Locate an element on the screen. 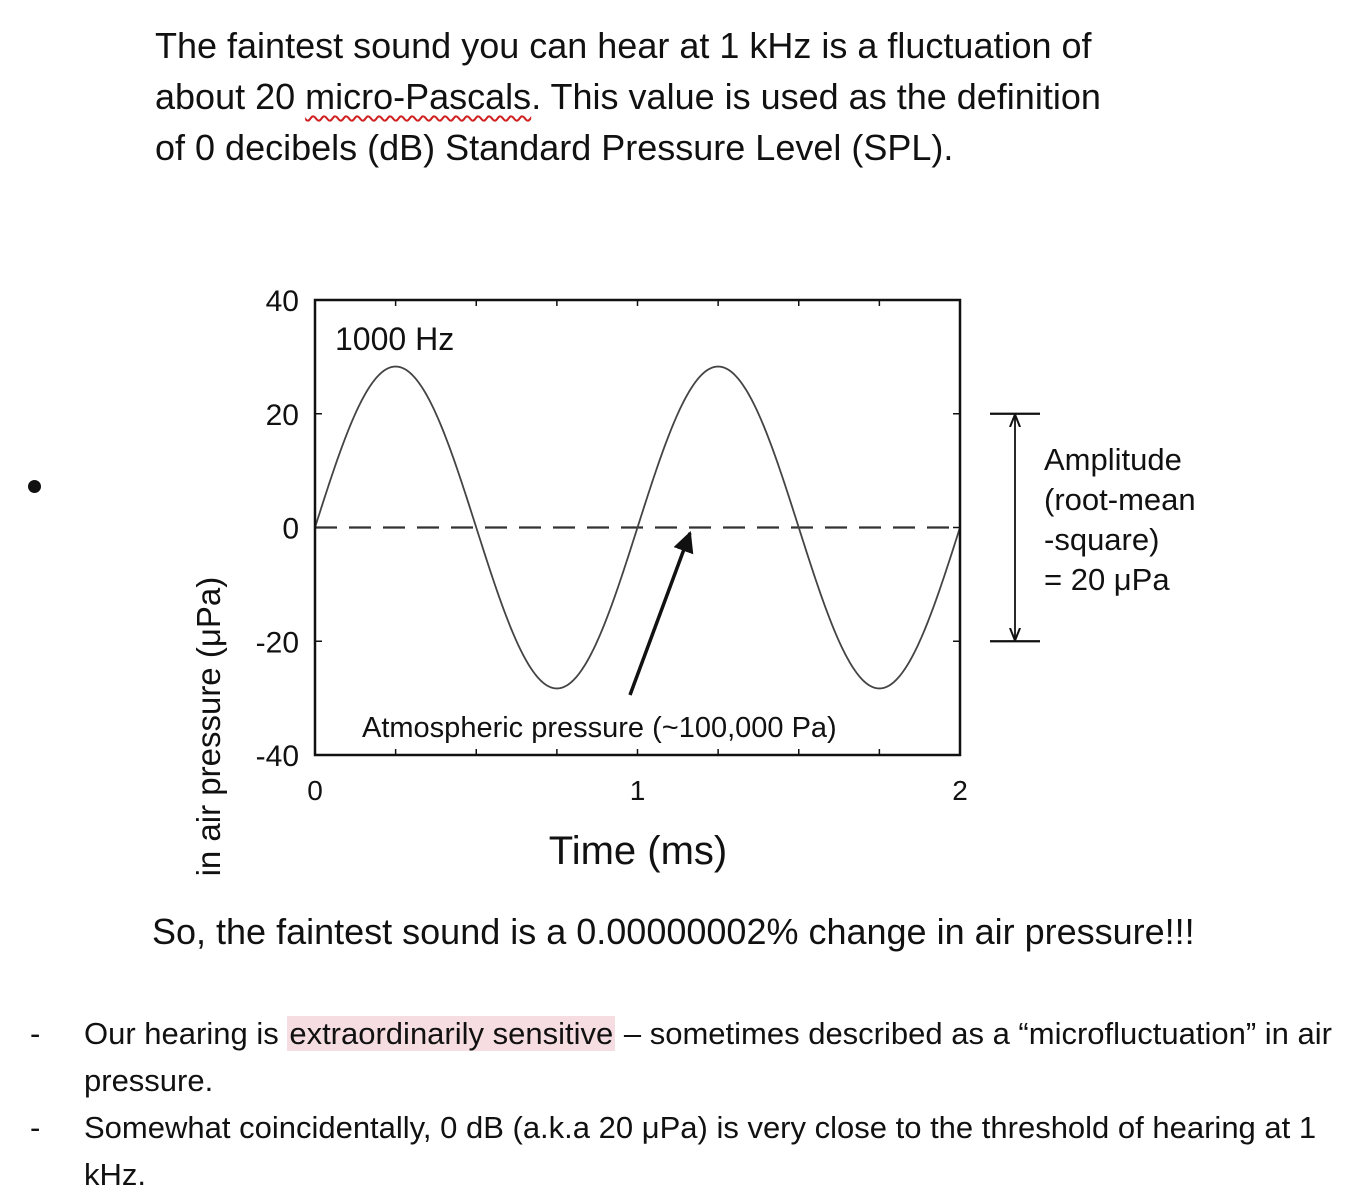  amplitude-indicator: Amplitude (root-mean -square) = 20 μPa is located at coordinates (1093, 527).